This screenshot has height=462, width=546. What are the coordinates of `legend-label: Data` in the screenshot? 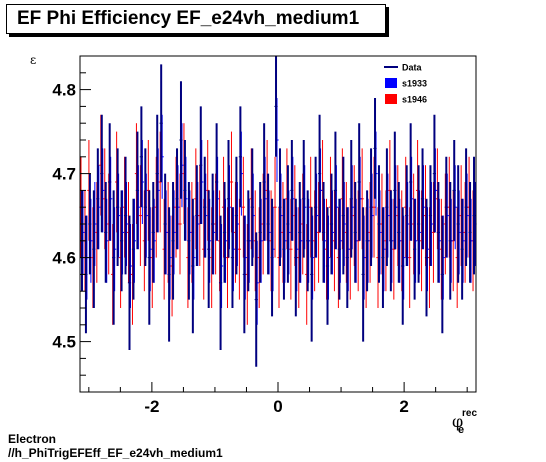 It's located at (412, 68).